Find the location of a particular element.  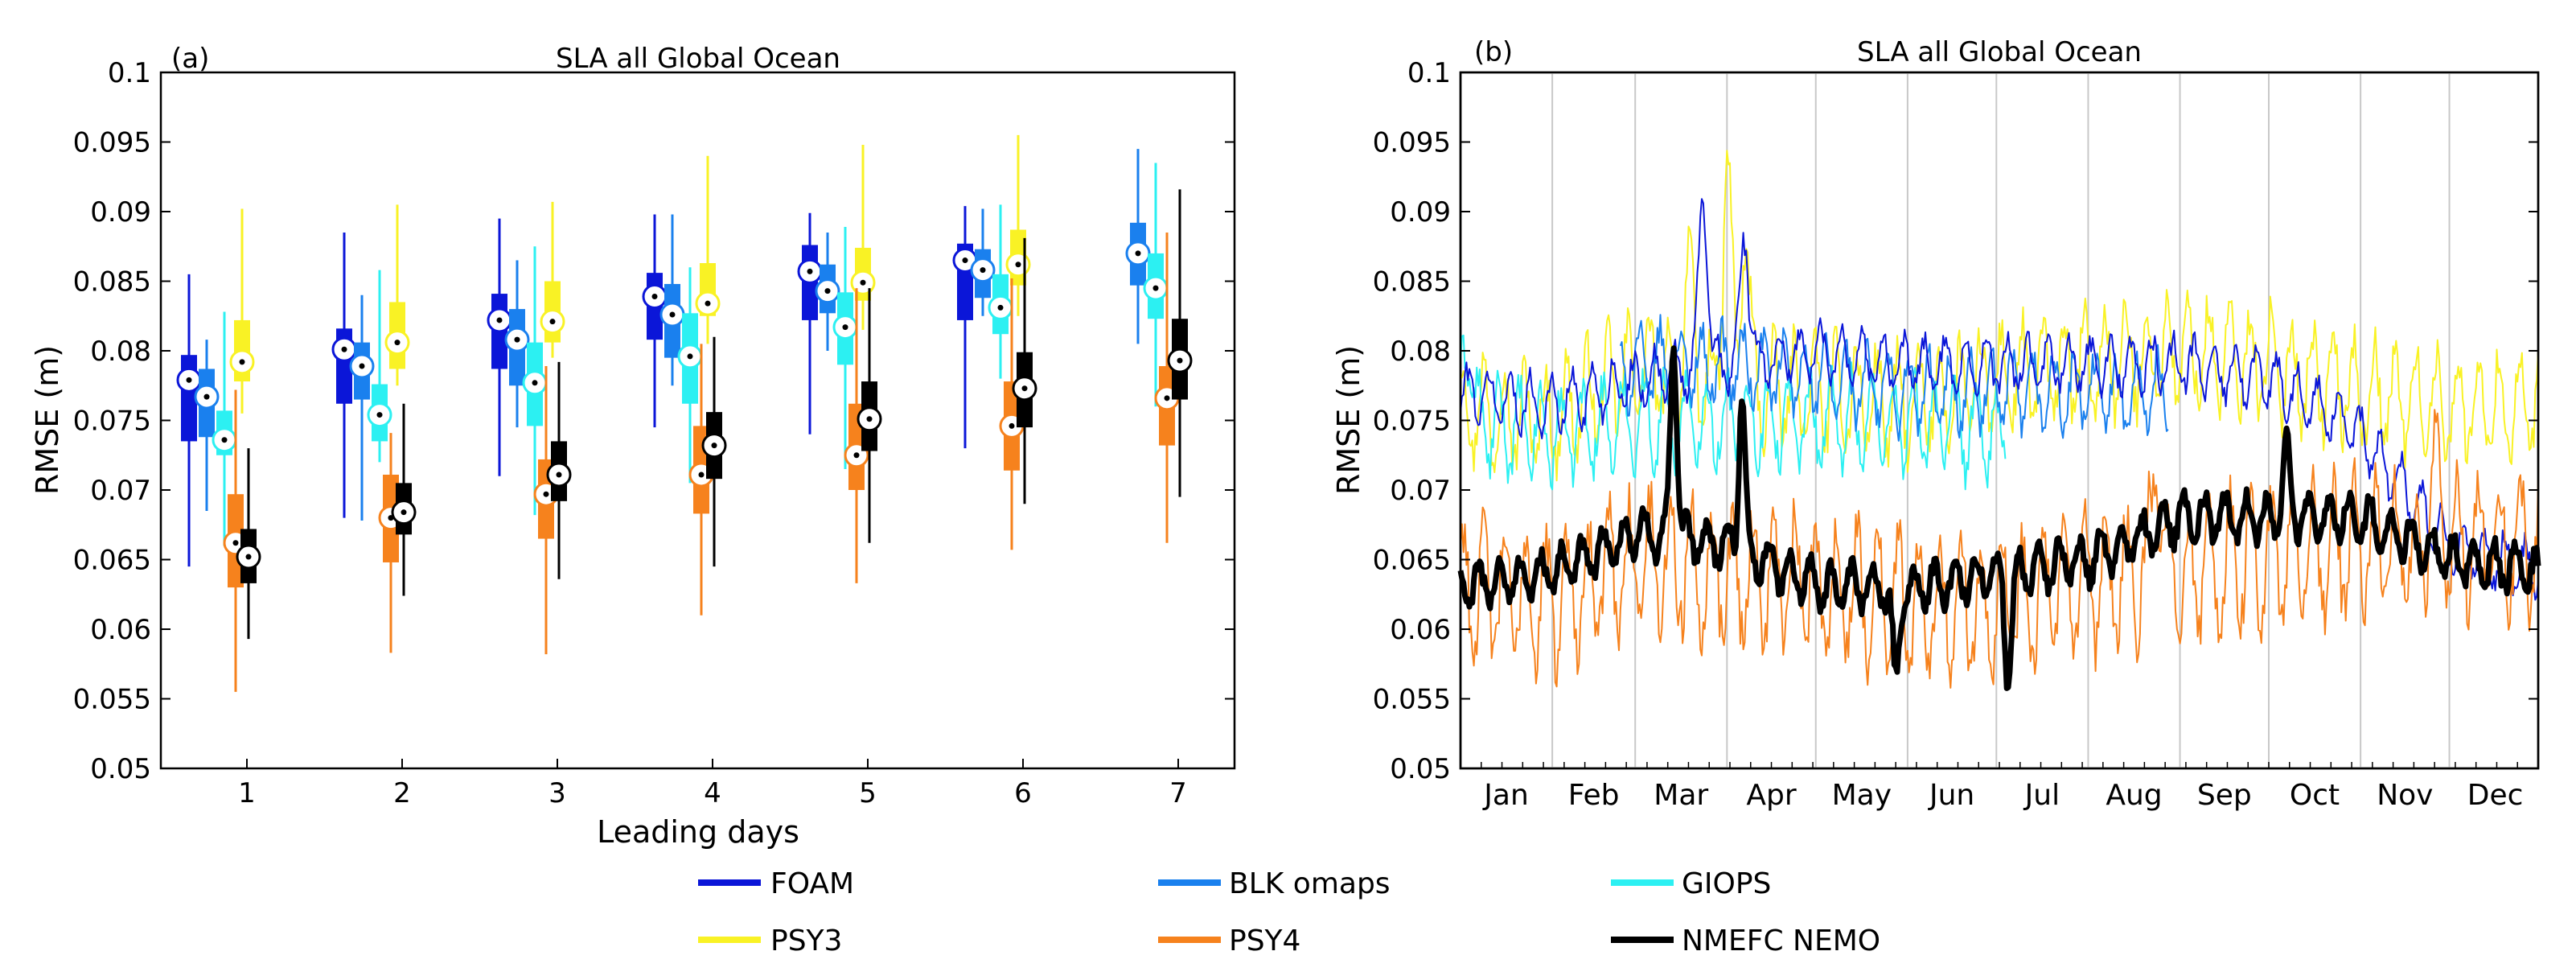

panel-b-ytick-label: 0.08 is located at coordinates (1420, 352).